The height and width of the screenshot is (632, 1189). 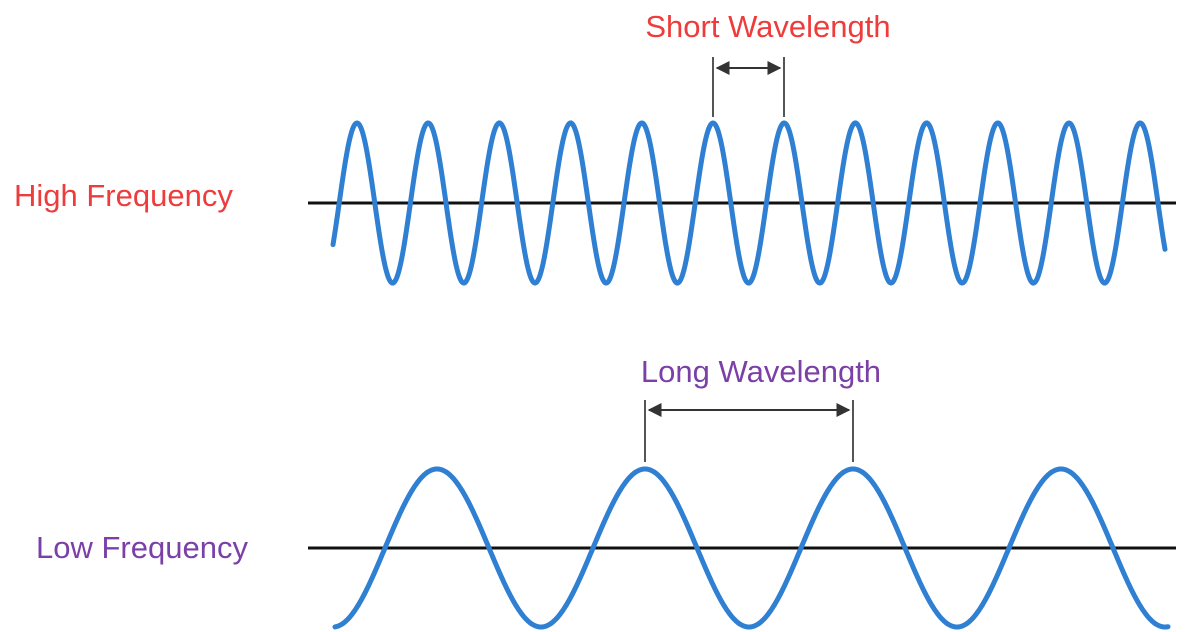 I want to click on high-frequency-label: High Frequency, so click(x=123, y=195).